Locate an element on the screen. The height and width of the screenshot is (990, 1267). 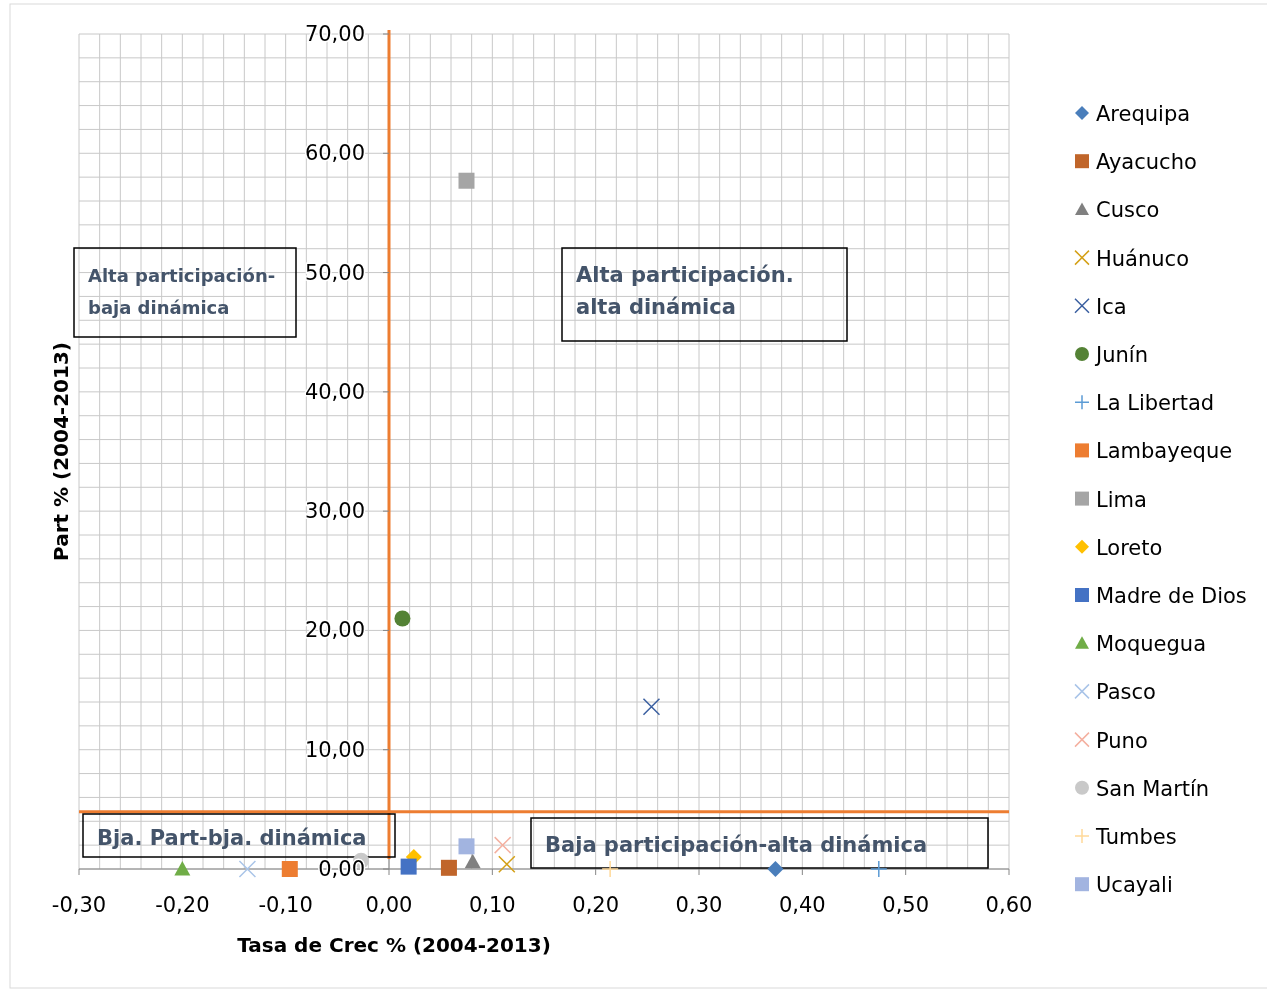
legend-label: Moquegua is located at coordinates (1151, 644).